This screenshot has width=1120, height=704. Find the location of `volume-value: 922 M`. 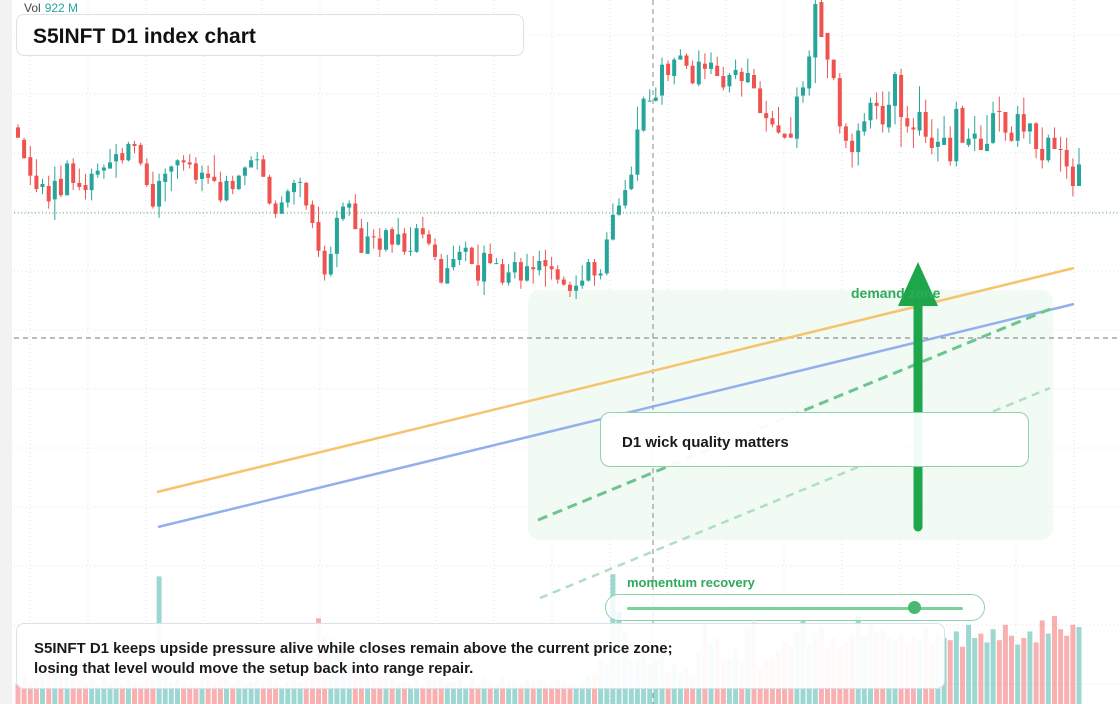

volume-value: 922 M is located at coordinates (61, 8).